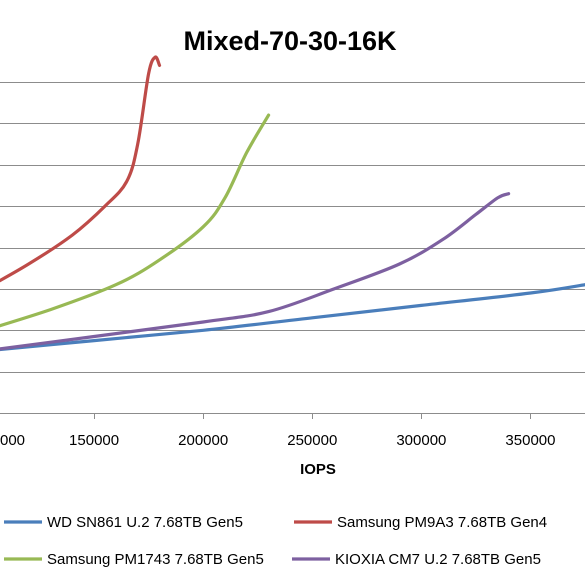 The height and width of the screenshot is (585, 585). Describe the element at coordinates (290, 41) in the screenshot. I see `chart-title: Mixed-70-30-16K` at that location.